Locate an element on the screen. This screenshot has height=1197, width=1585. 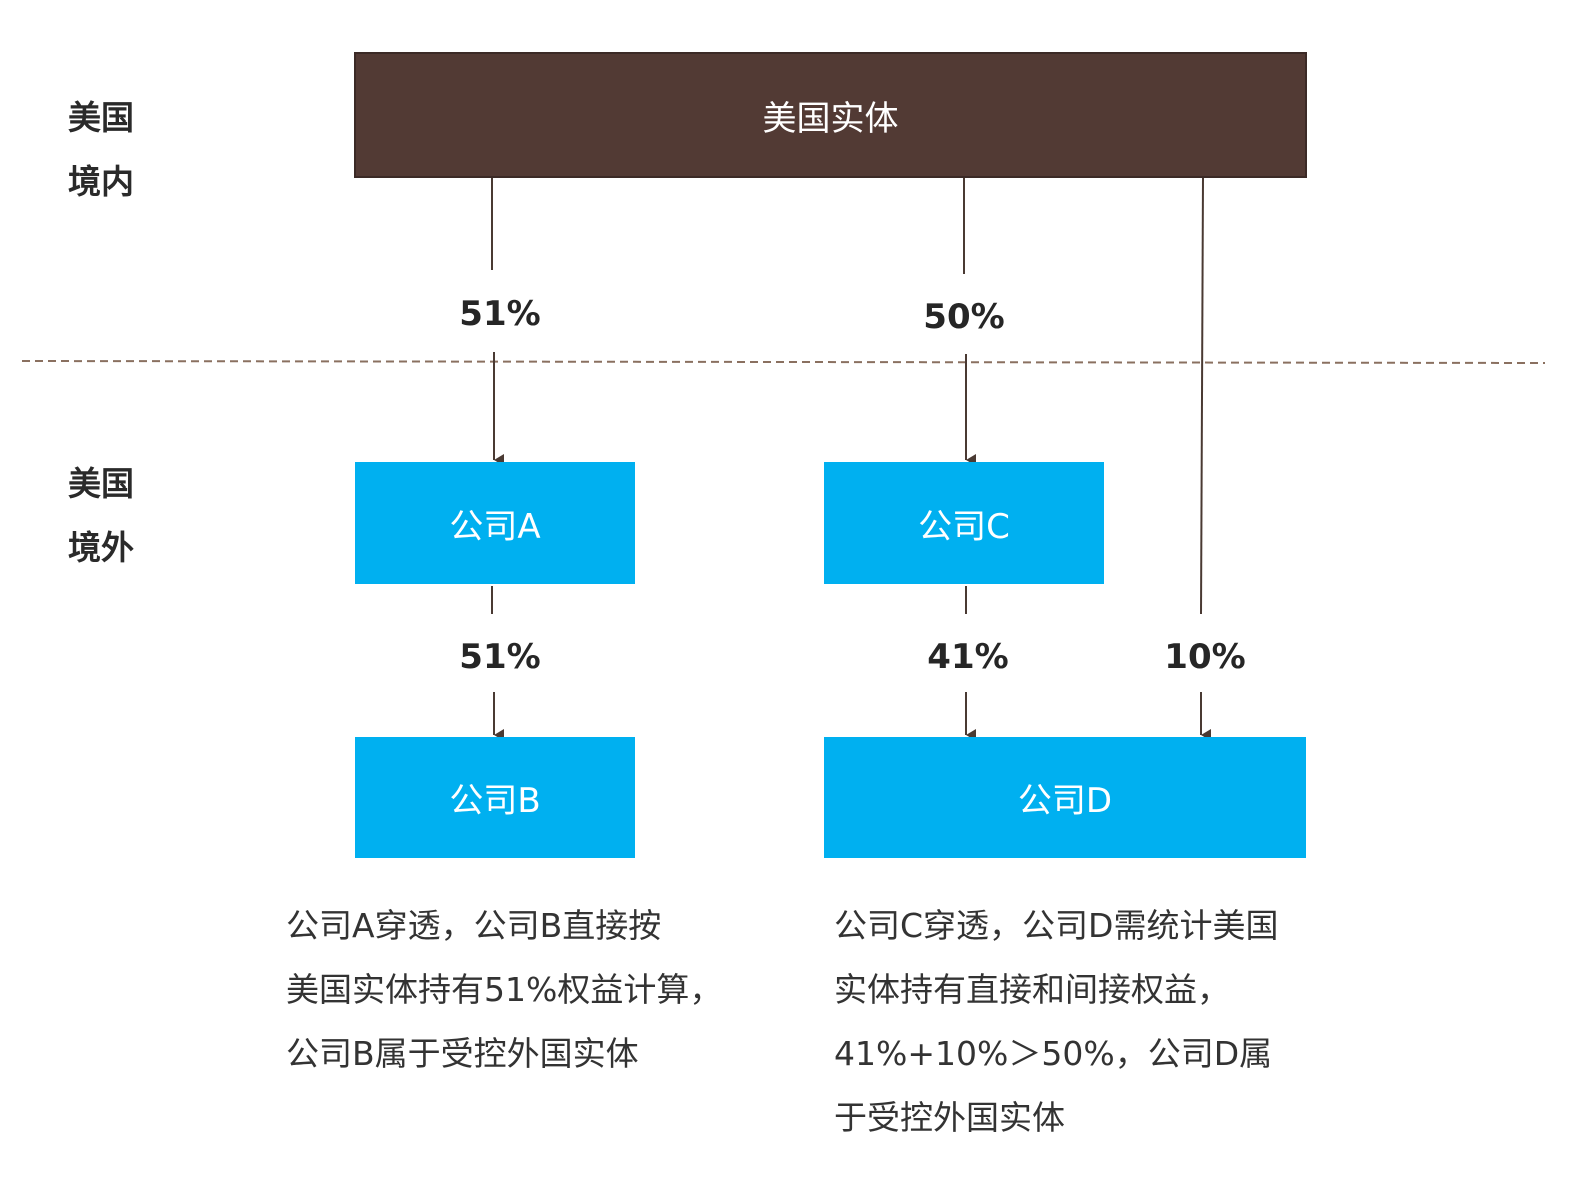
region-domestic-line2: 境内 is located at coordinates (101, 181).